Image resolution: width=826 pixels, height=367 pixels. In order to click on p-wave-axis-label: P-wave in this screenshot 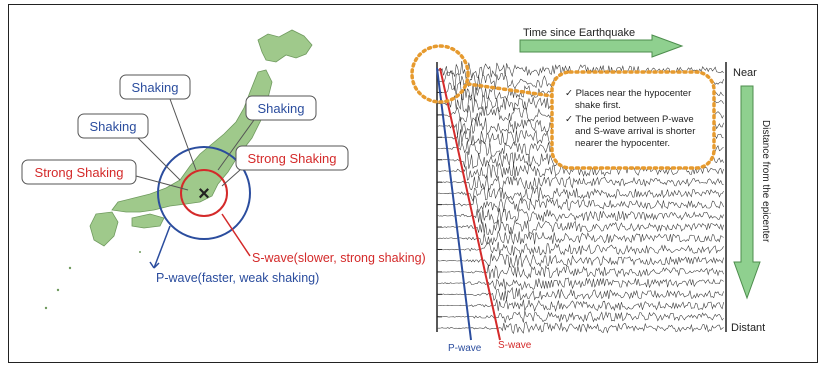, I will do `click(465, 348)`.